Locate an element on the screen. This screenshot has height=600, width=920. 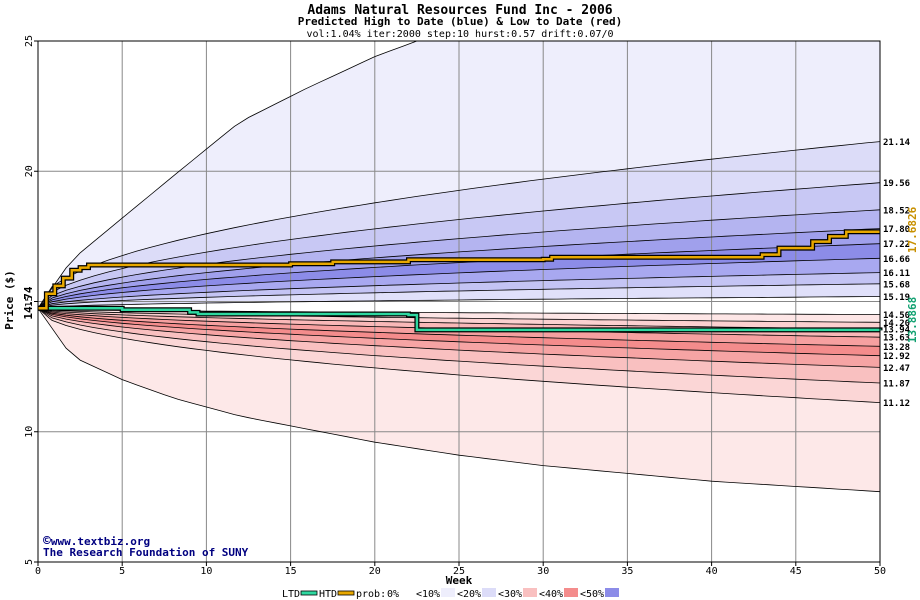
band-value-label: 13.94 is located at coordinates (897, 331).